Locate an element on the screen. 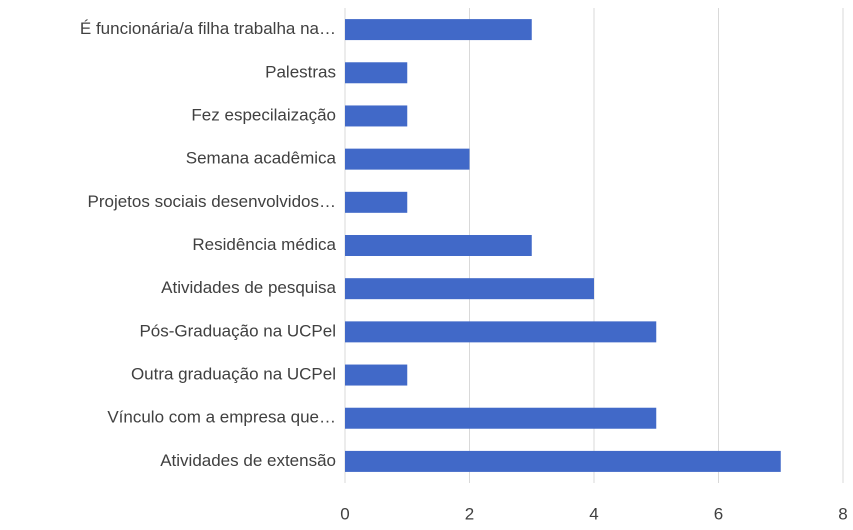 The image size is (853, 530). y-tick-label: Pós-Graduação na UCPel is located at coordinates (237, 330).